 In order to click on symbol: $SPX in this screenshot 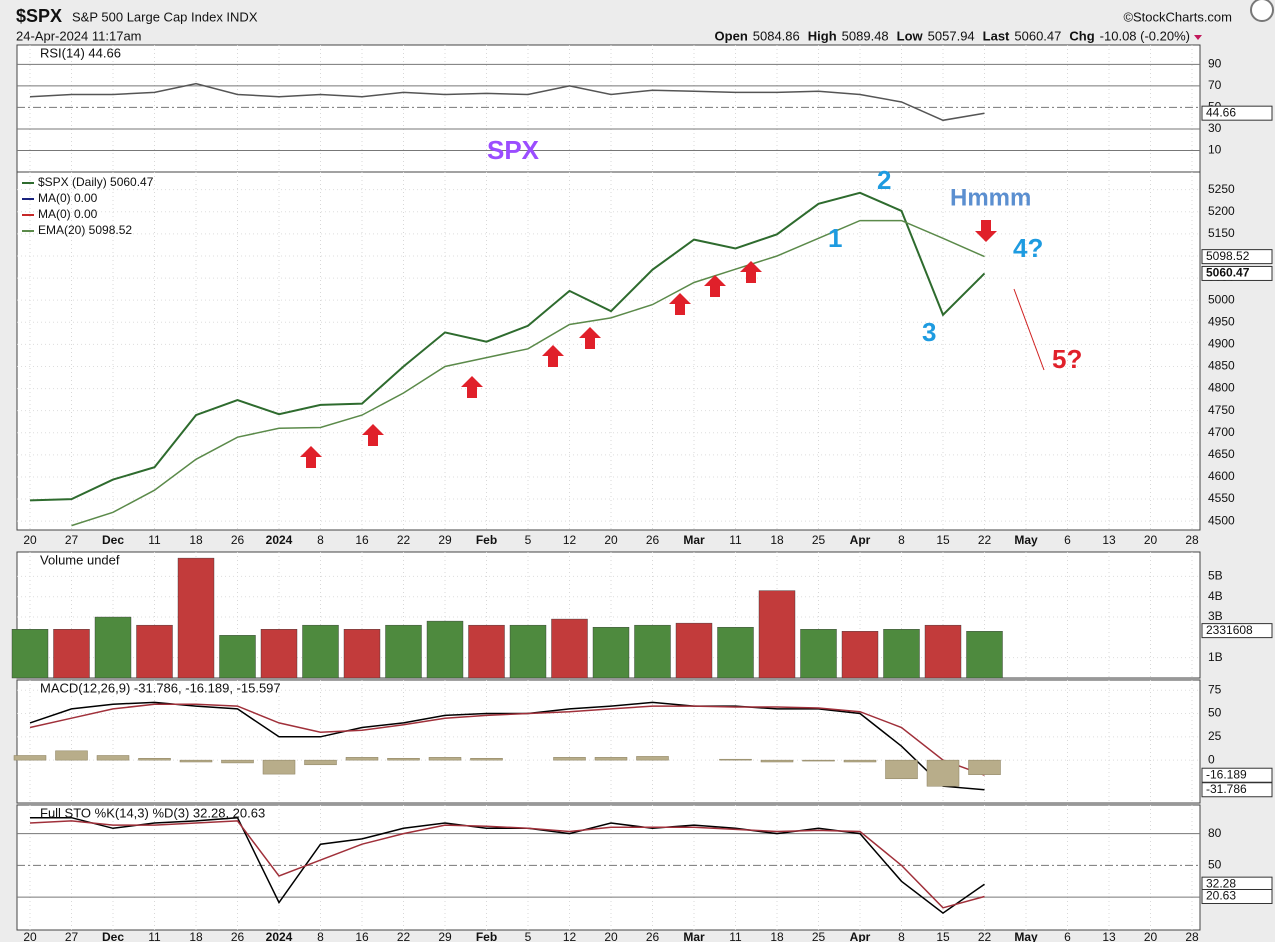, I will do `click(39, 16)`.